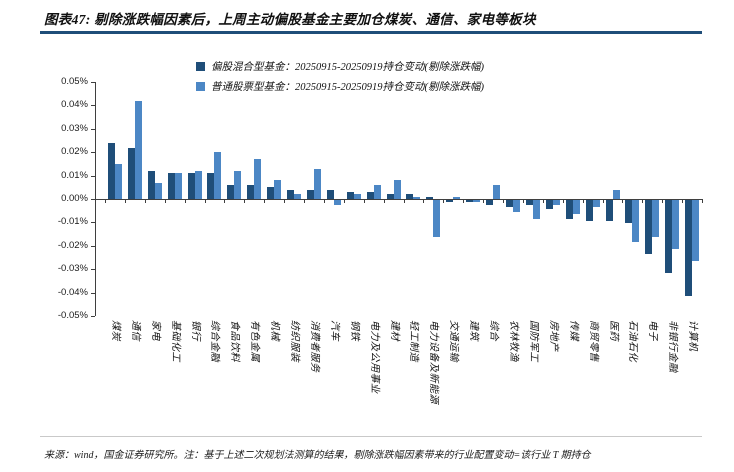 This screenshot has height=472, width=734. I want to click on legend-label-hybrid-fund: 偏股混合型基金：20250915-20250919持仓变动(剔除涨跌幅), so click(347, 67).